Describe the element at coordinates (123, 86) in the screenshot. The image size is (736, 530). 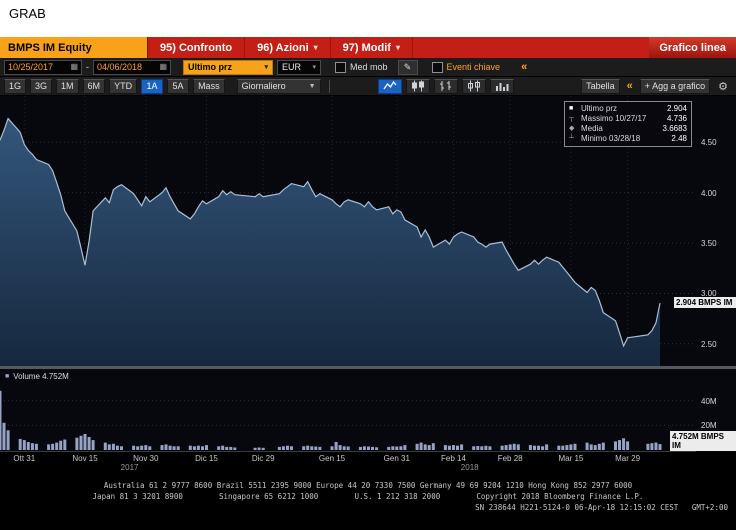
I see `period-button-ytd: YTD` at that location.